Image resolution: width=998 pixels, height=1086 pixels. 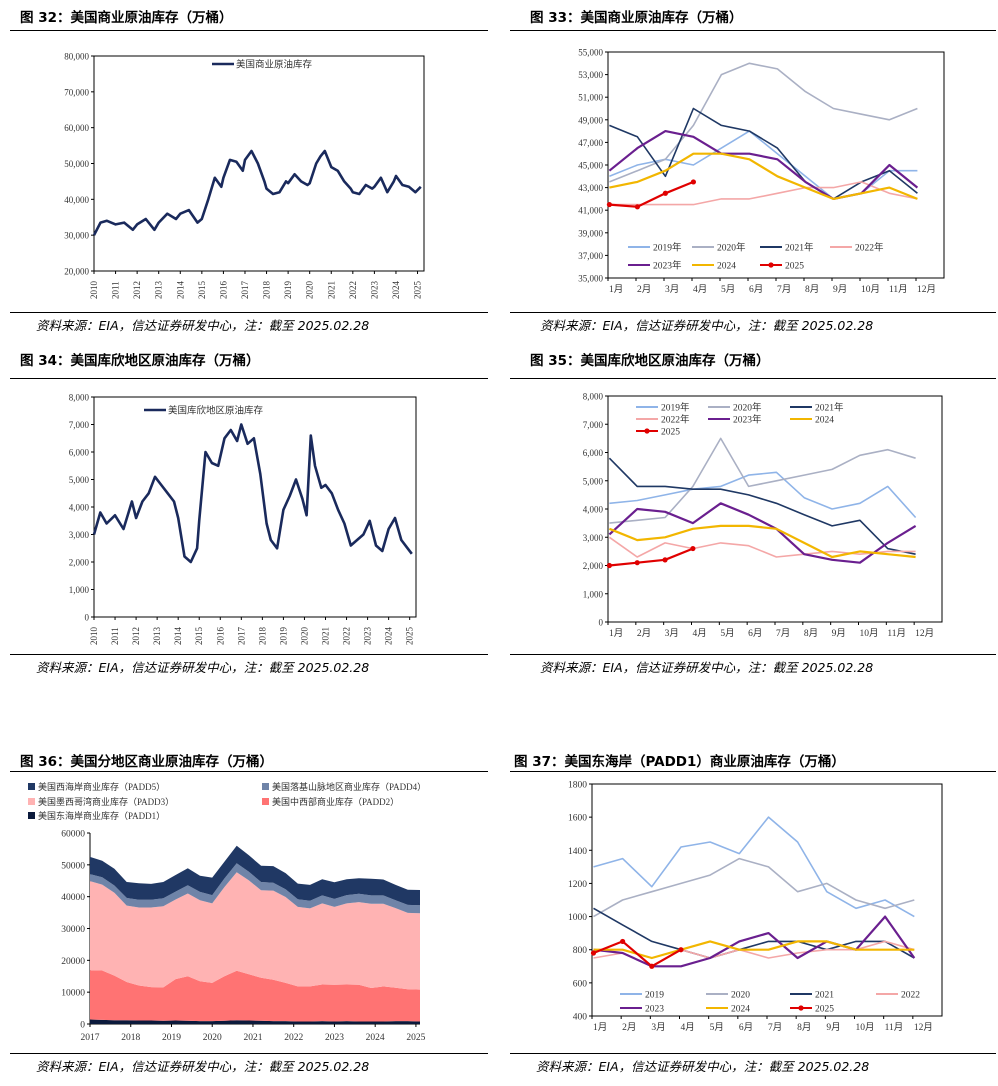 I want to click on y-tick-label: 53,000, so click(x=590, y=75).